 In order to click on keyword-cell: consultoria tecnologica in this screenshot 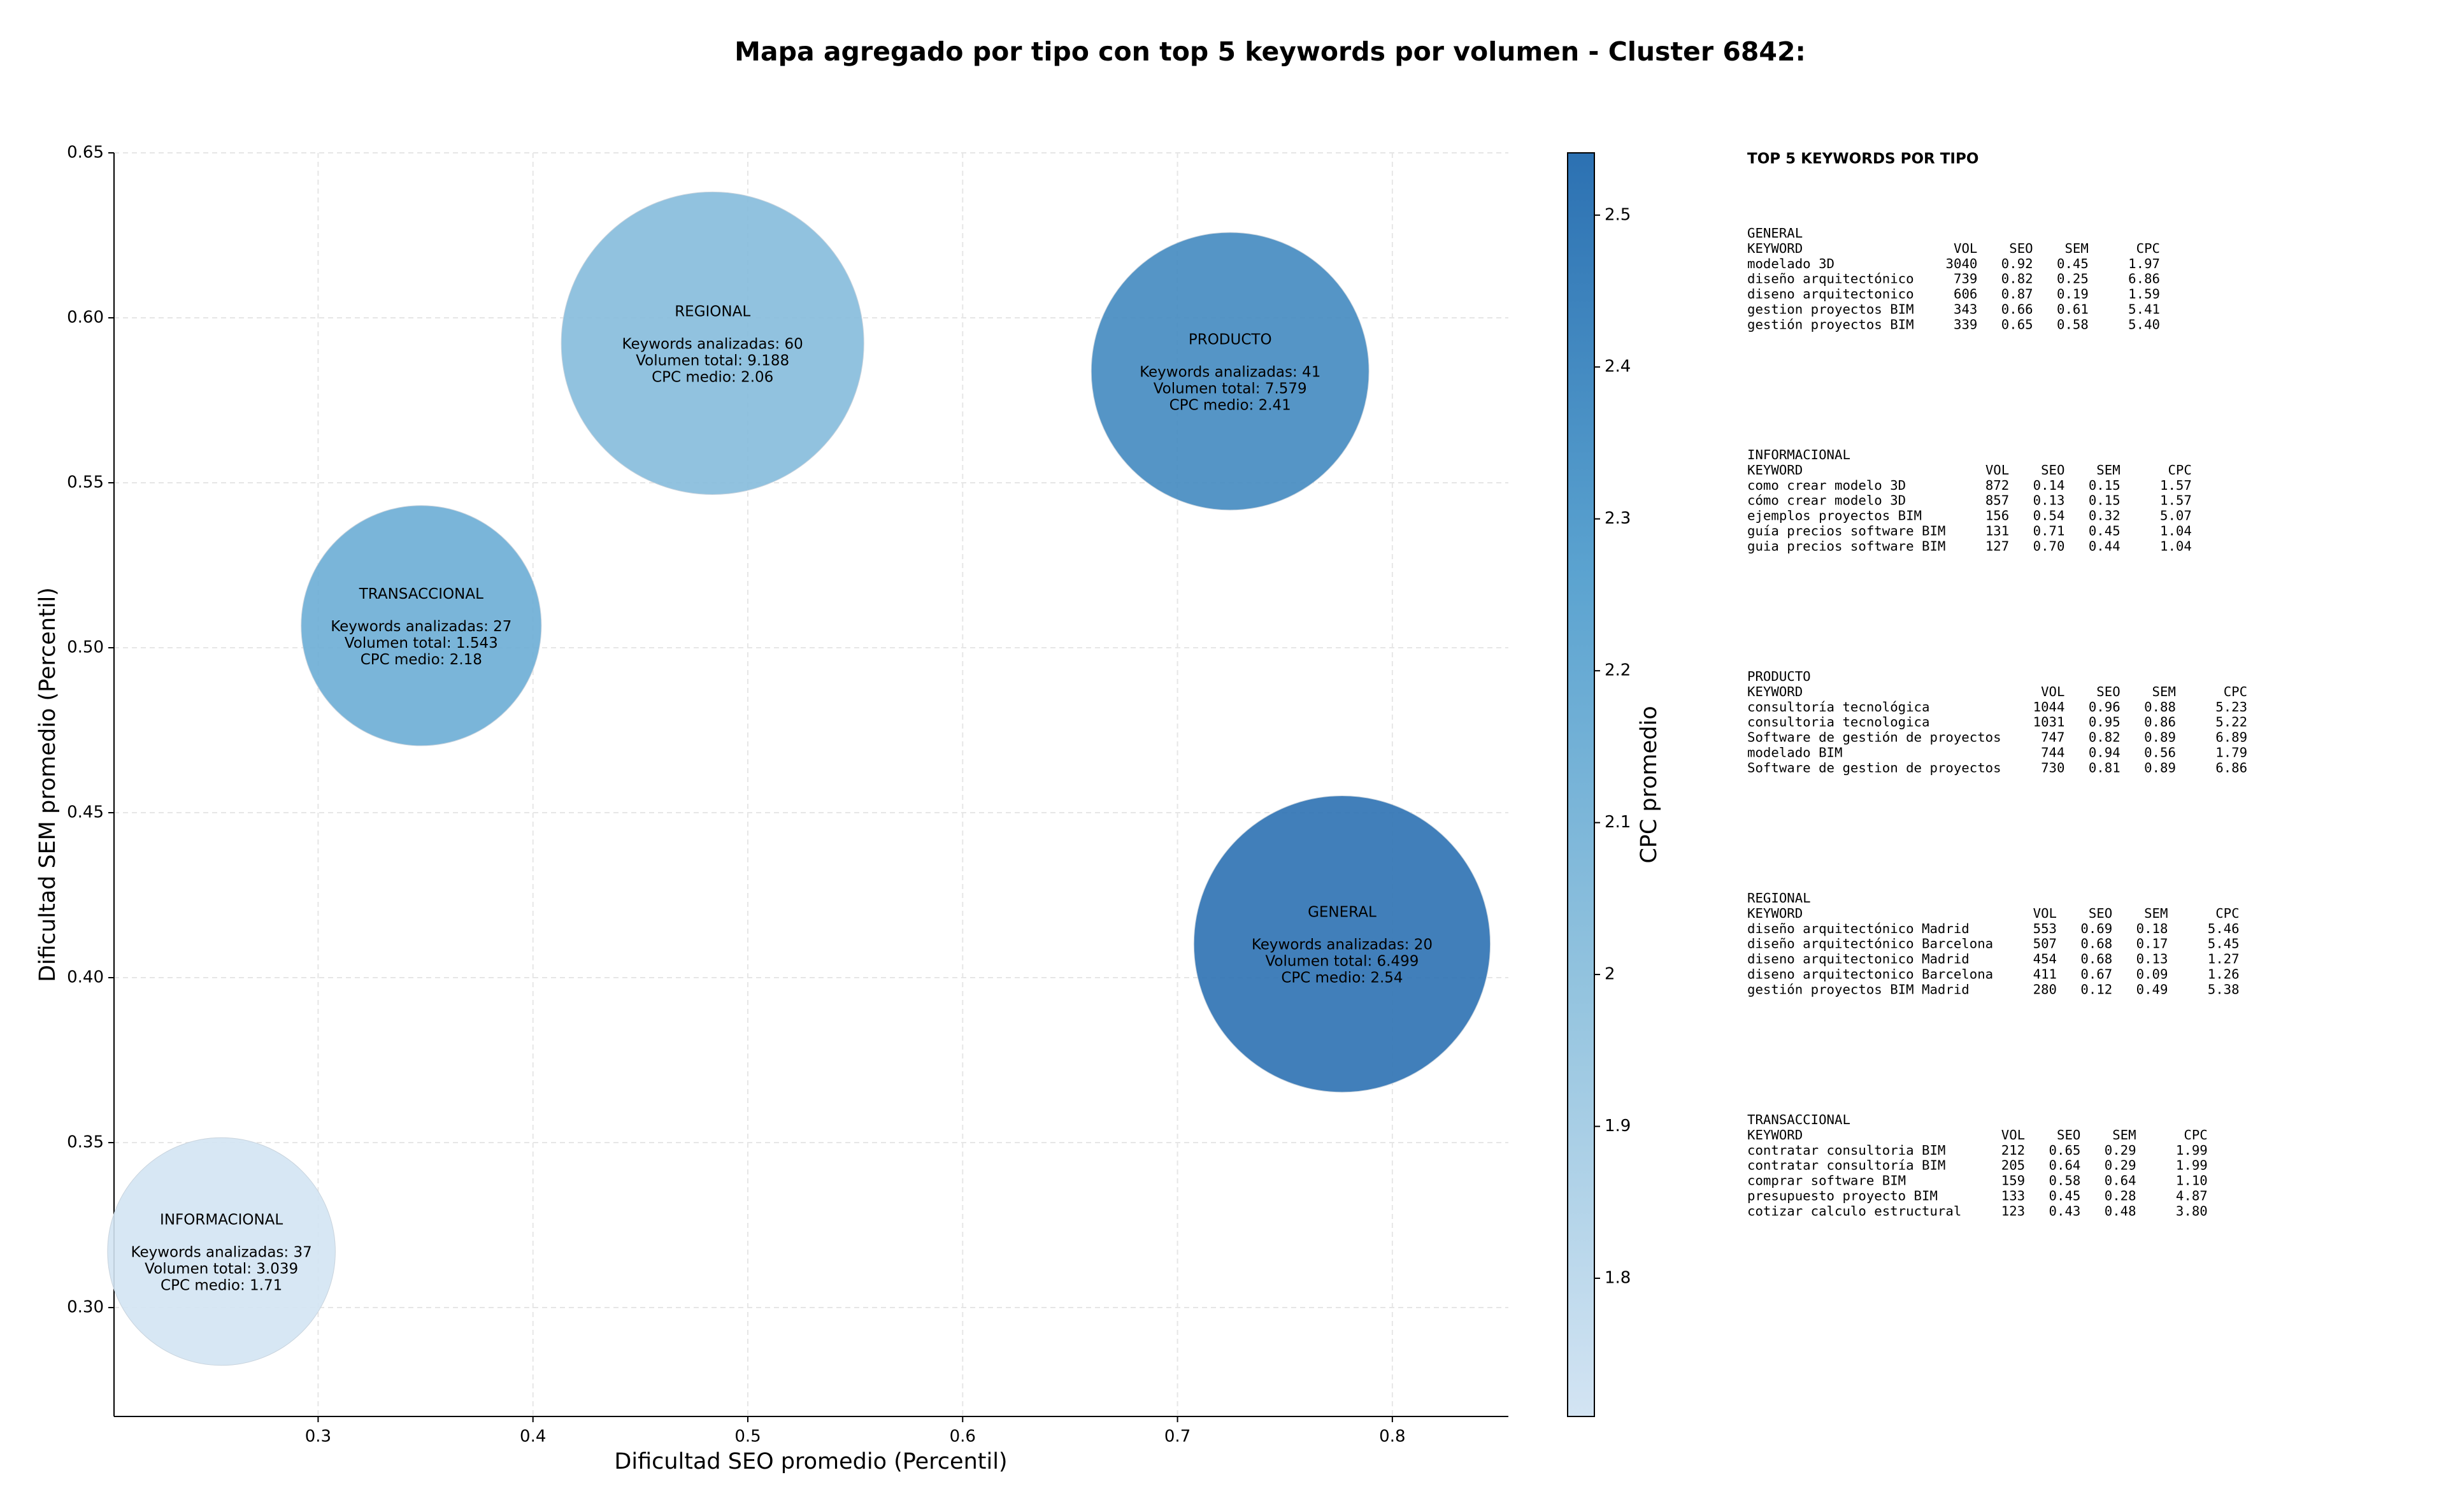, I will do `click(1838, 722)`.